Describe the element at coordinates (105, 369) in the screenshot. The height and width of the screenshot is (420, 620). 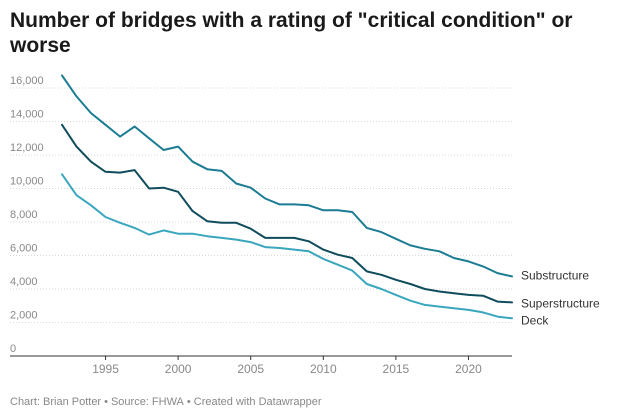
I see `x-tick-label: 1995` at that location.